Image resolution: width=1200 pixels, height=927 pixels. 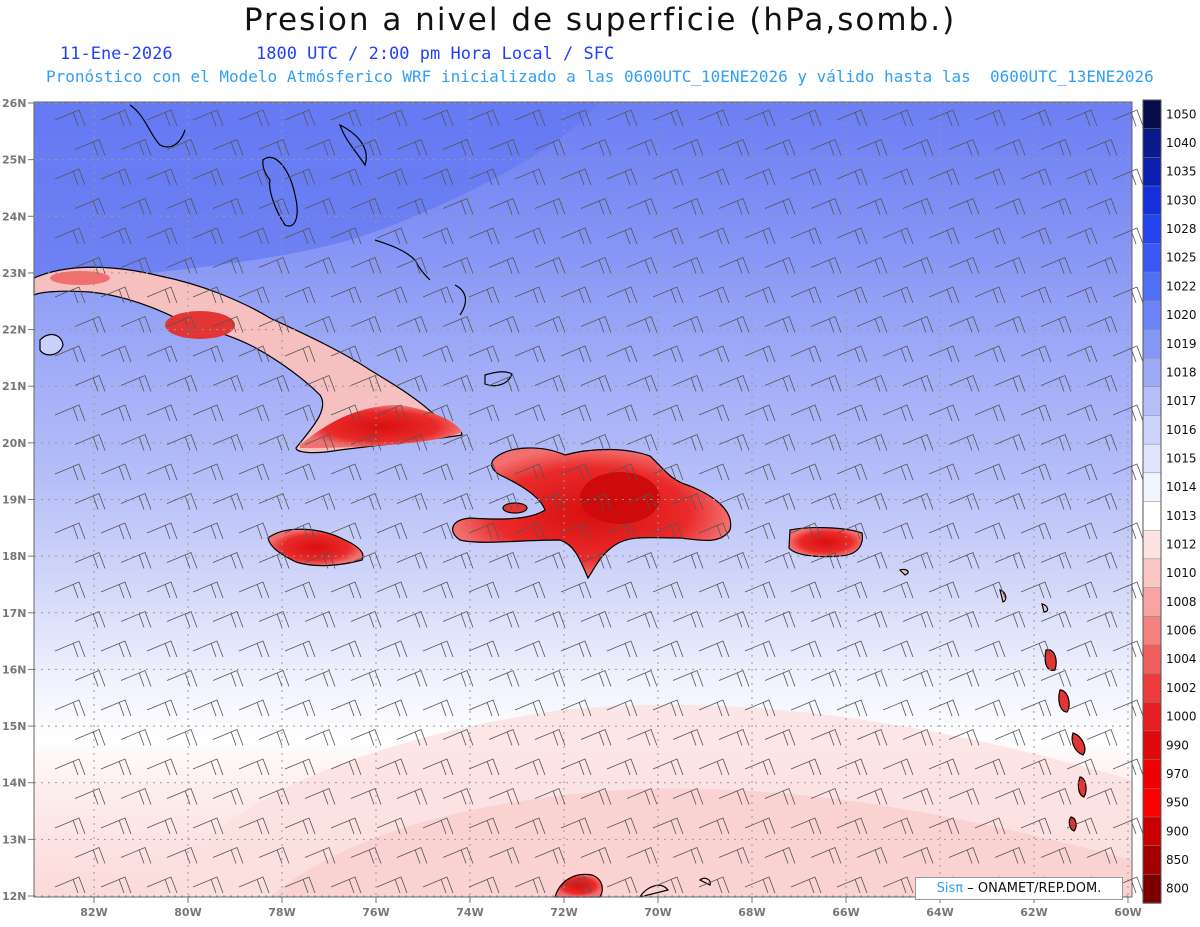 I want to click on st-vincent-island, so click(x=1072, y=824).